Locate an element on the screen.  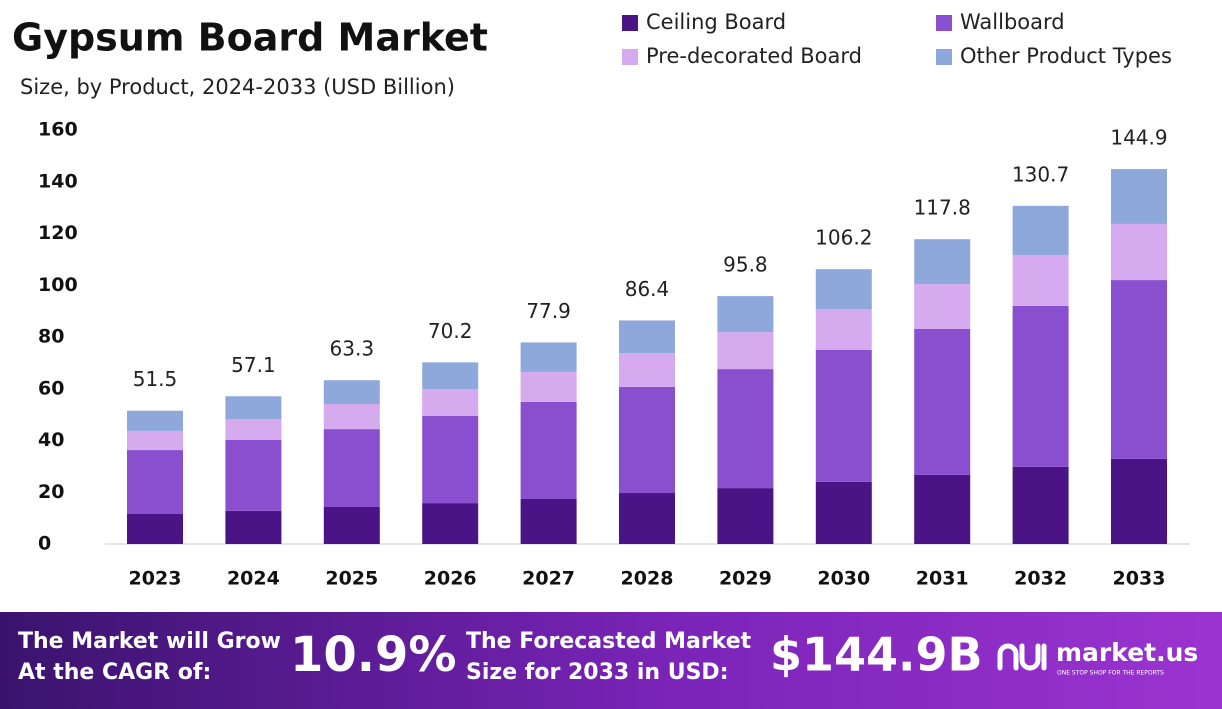
total-label: 95.8 is located at coordinates (745, 265).